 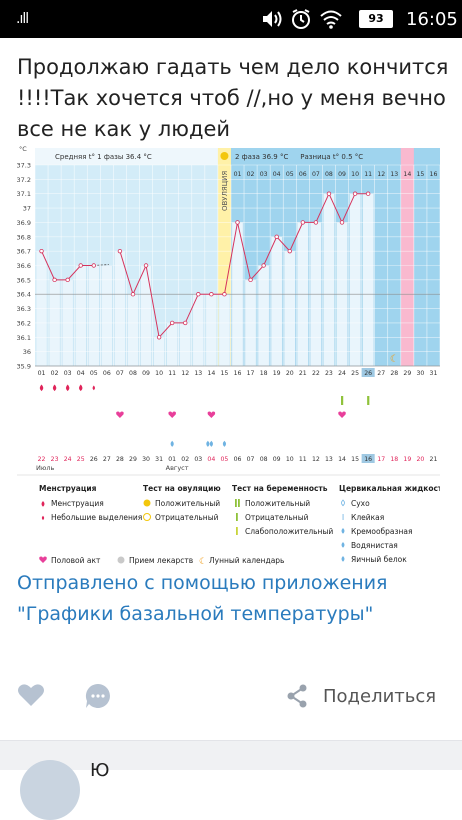 What do you see at coordinates (342, 459) in the screenshot?
I see `date-label: 14` at bounding box center [342, 459].